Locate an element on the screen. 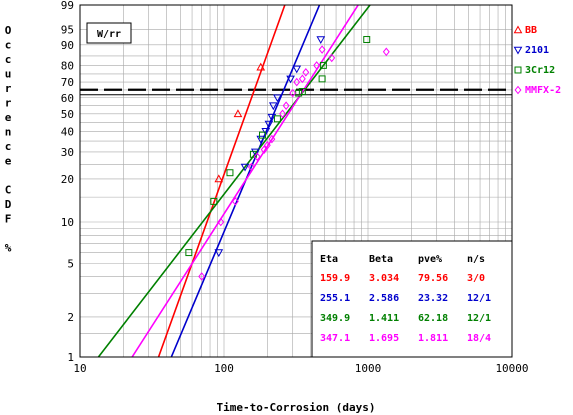  y-tick-label: 10 is located at coordinates (67, 222).